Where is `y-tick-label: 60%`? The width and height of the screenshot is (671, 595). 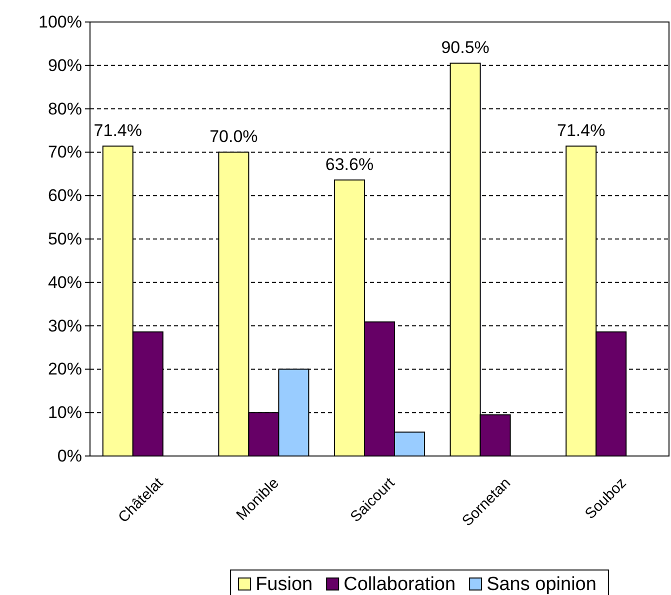 y-tick-label: 60% is located at coordinates (65, 196).